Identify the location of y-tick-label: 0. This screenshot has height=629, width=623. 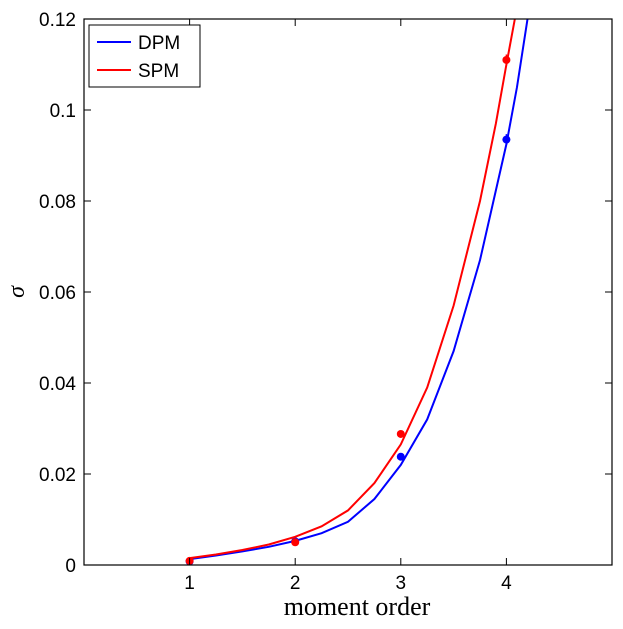
(70, 566).